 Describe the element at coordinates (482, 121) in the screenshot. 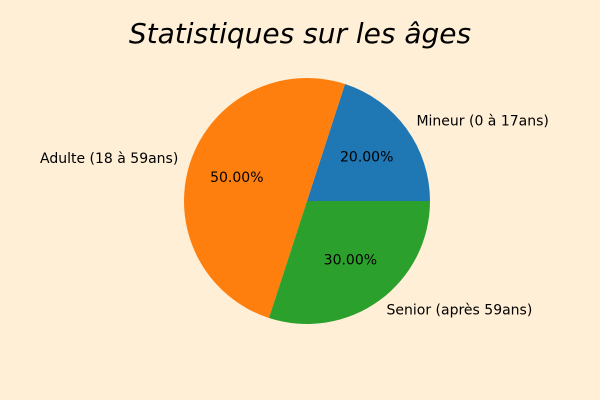

I see `slice-label: Mineur (0 à 17ans)` at that location.